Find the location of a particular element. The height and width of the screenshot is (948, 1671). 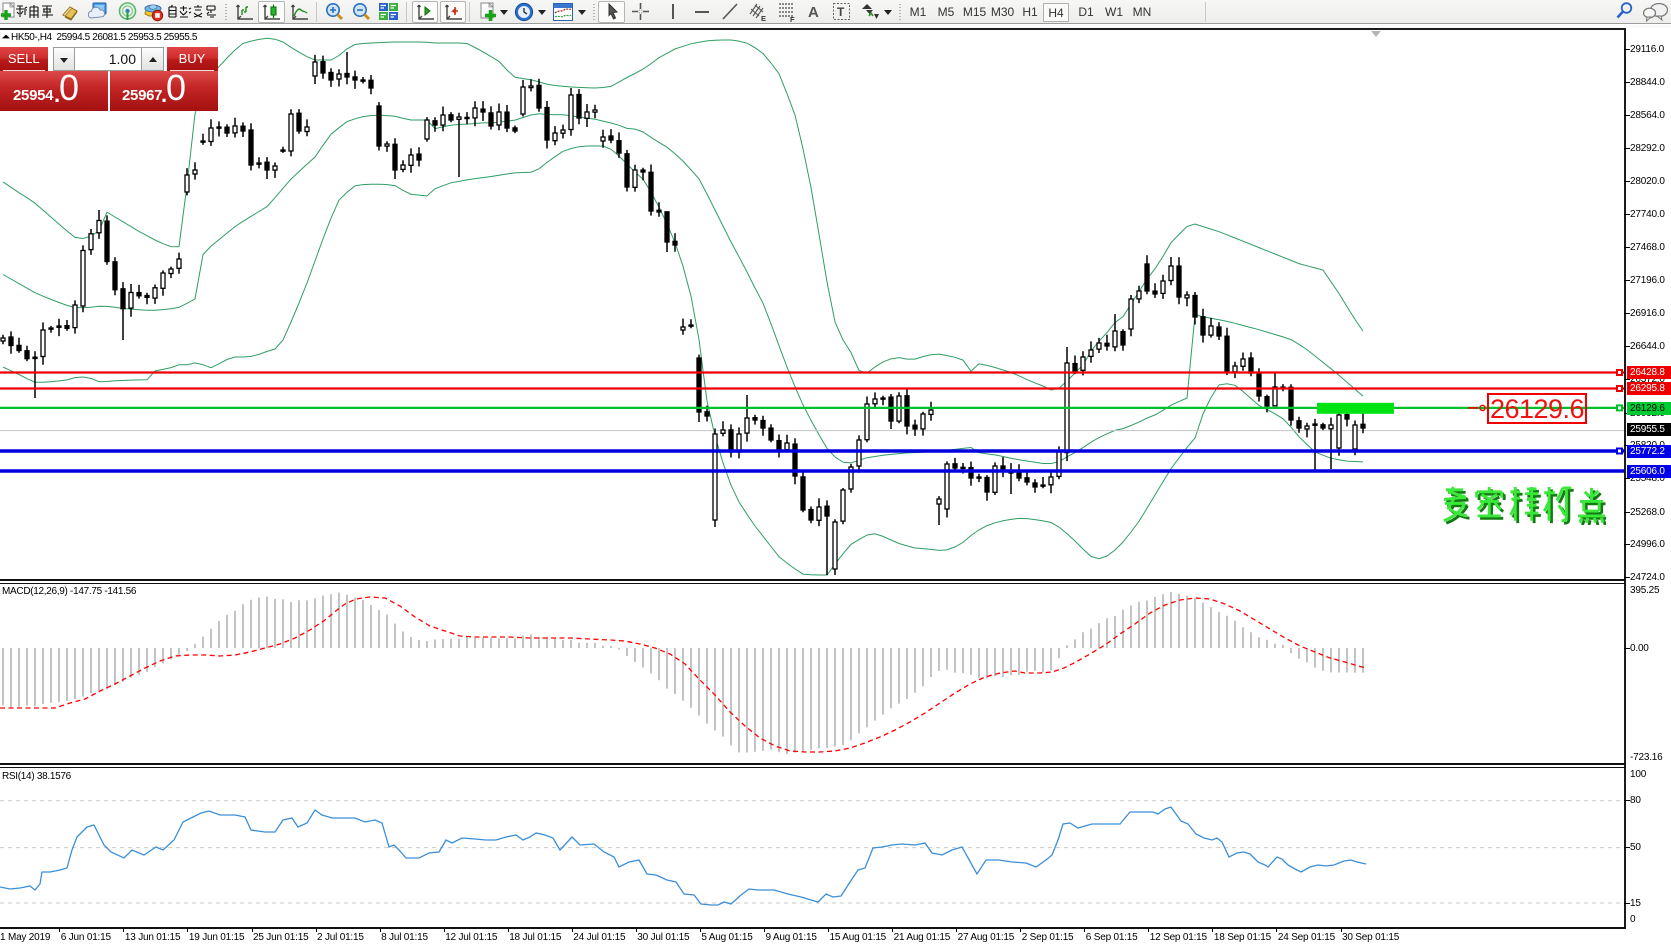

svg-text: E is located at coordinates (763, 18).